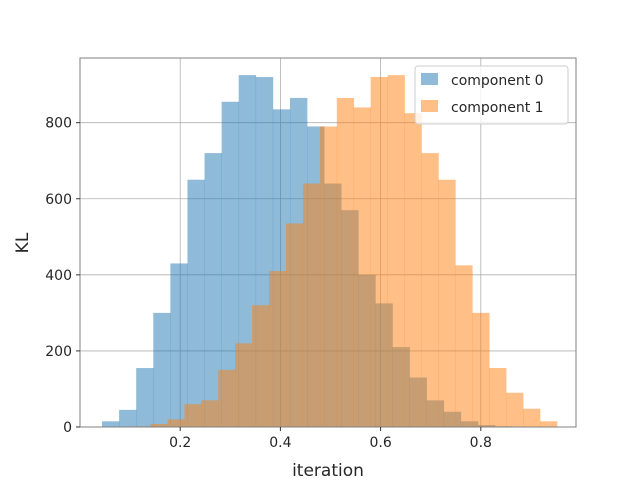 This screenshot has width=640, height=480. What do you see at coordinates (497, 108) in the screenshot?
I see `legend-label-component-1: component 1` at bounding box center [497, 108].